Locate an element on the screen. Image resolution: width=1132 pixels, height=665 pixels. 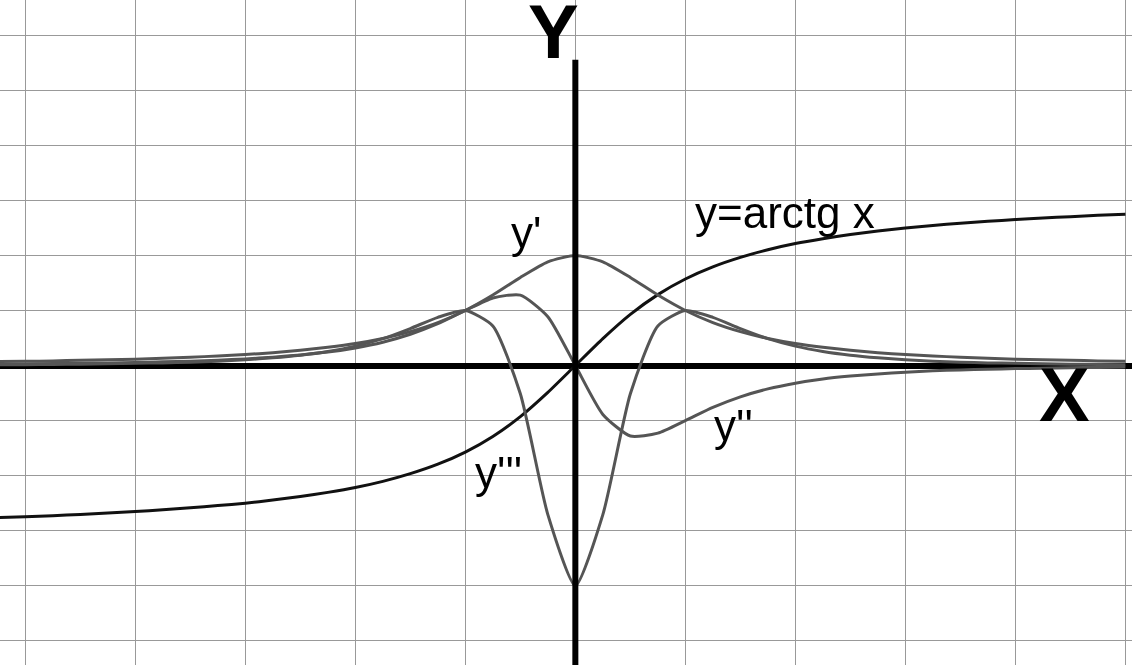
y-axis-title: Y is located at coordinates (553, 37).